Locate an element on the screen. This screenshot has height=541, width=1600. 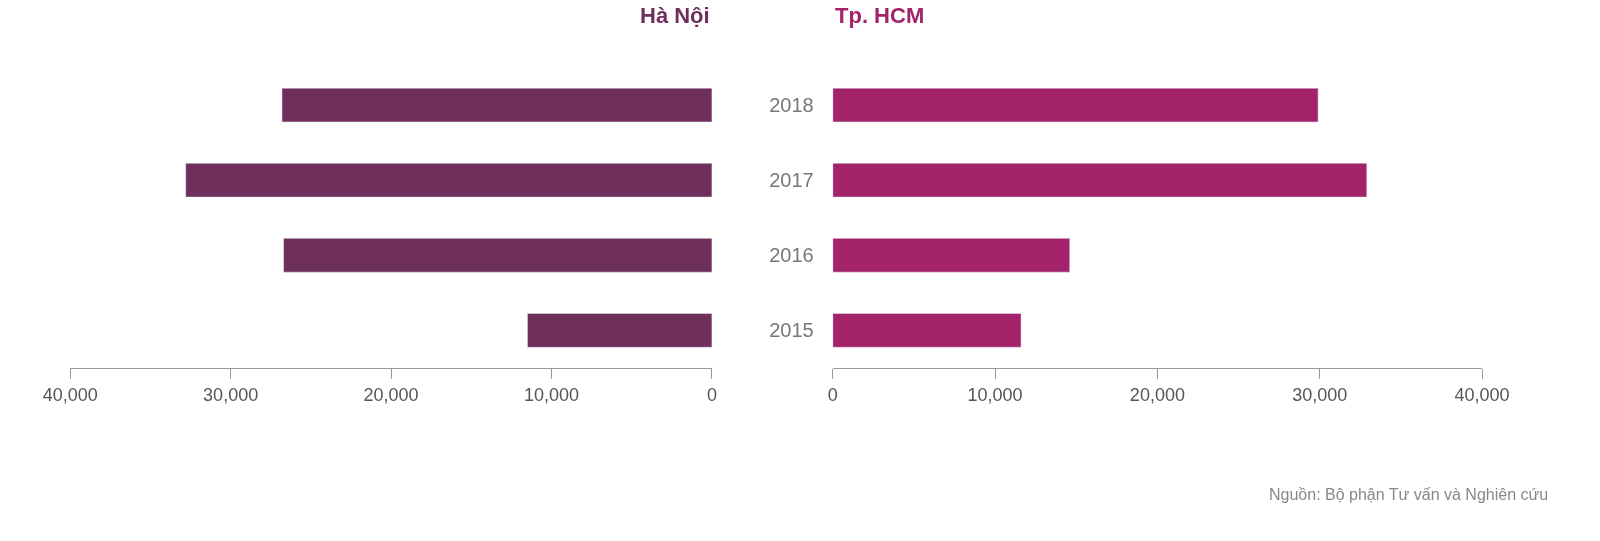
text: Tp. HCM is located at coordinates (880, 15).